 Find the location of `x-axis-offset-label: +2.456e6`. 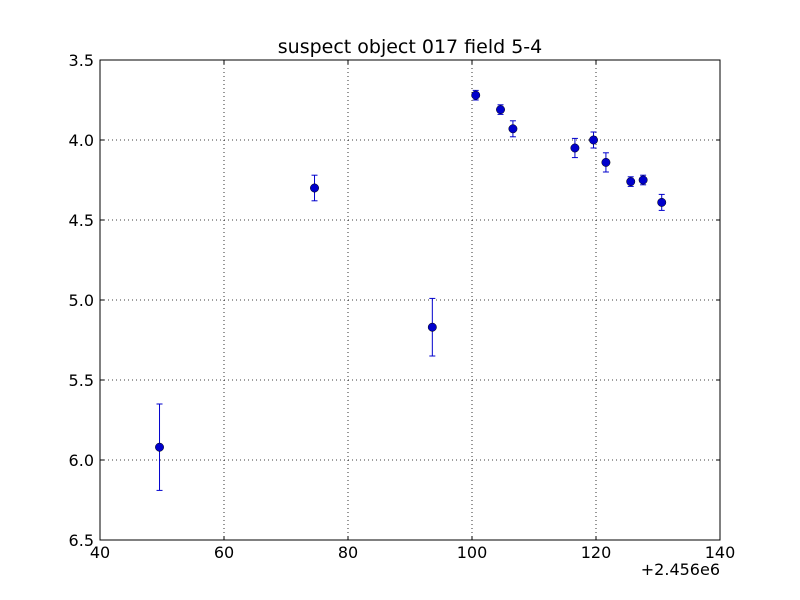

x-axis-offset-label: +2.456e6 is located at coordinates (680, 569).